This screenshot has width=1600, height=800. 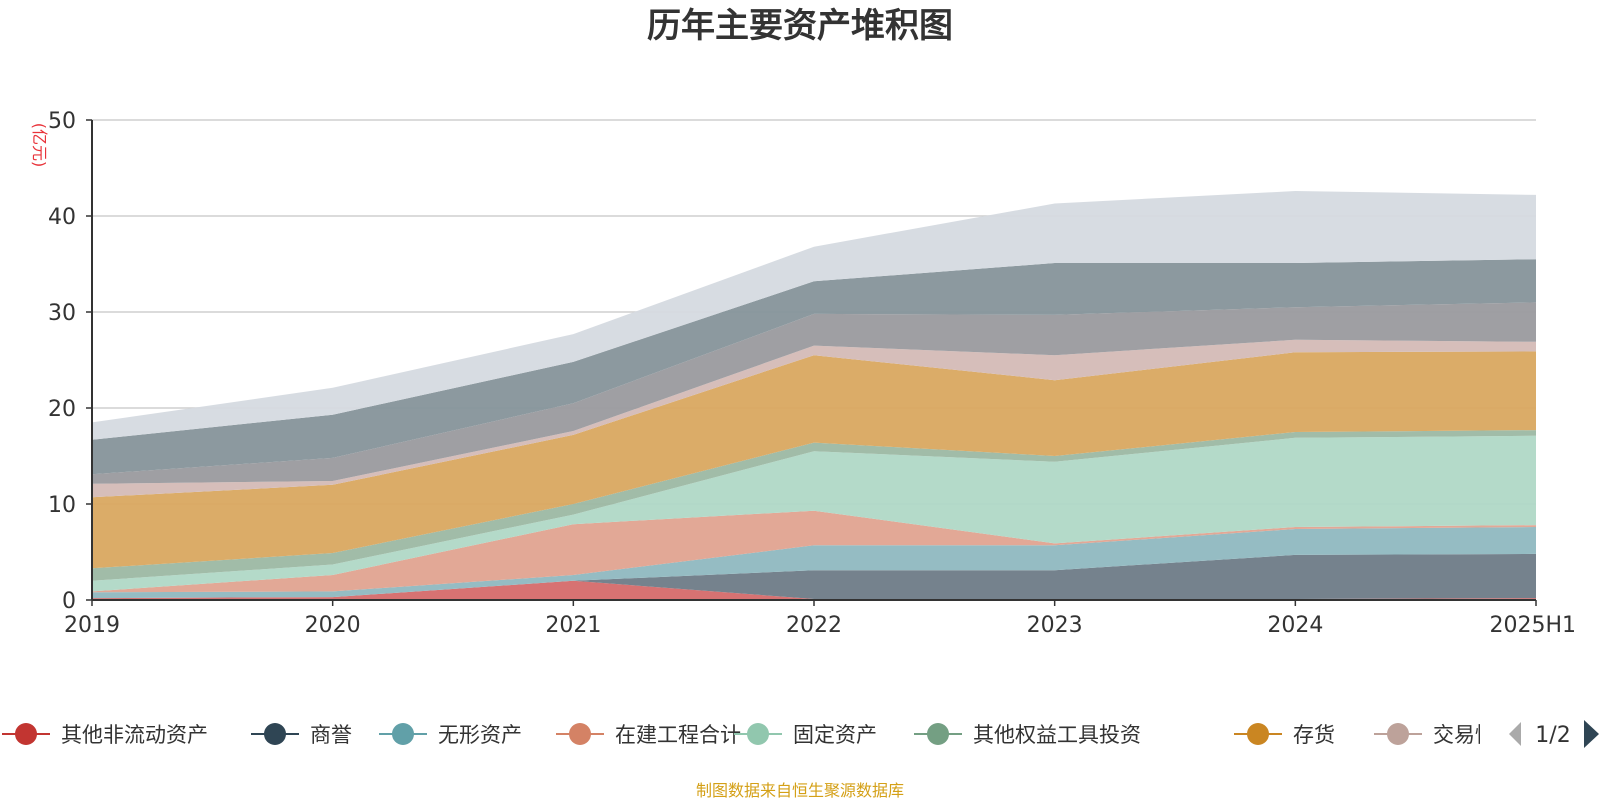 What do you see at coordinates (1057, 735) in the screenshot?
I see `legend-label: 其他权益工具投资` at bounding box center [1057, 735].